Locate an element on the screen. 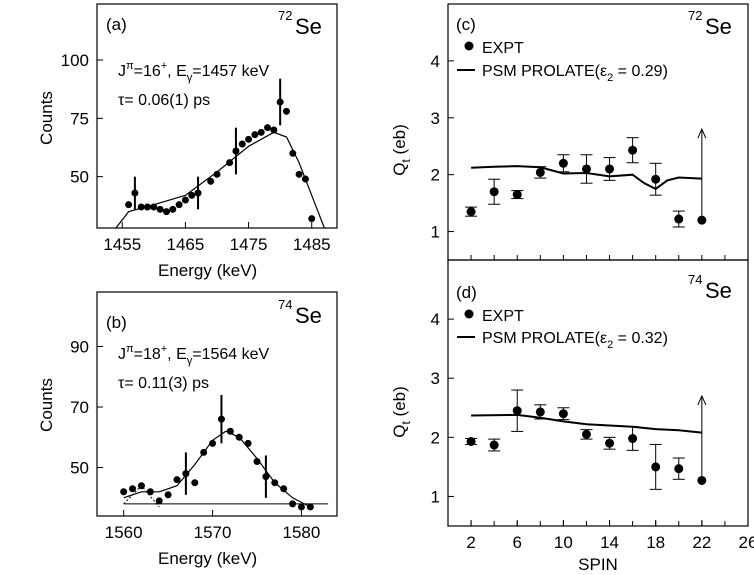 This screenshot has width=754, height=575. panel-c-nucleus-symbol: Se is located at coordinates (718, 26).